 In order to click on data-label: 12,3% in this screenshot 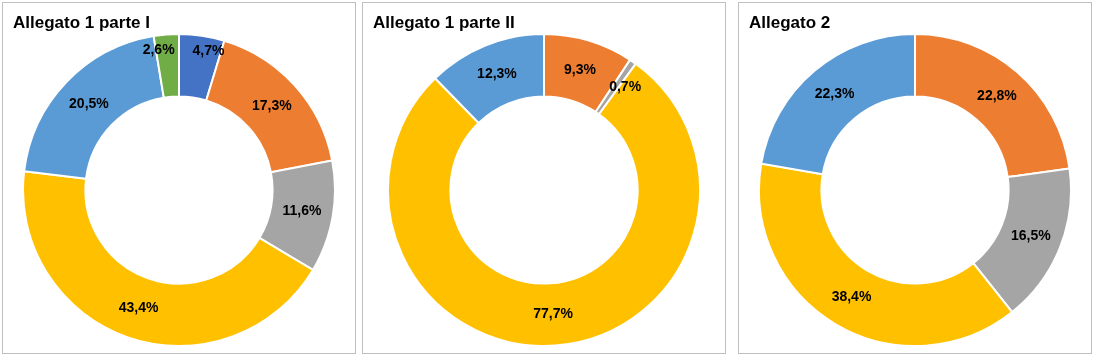, I will do `click(497, 73)`.